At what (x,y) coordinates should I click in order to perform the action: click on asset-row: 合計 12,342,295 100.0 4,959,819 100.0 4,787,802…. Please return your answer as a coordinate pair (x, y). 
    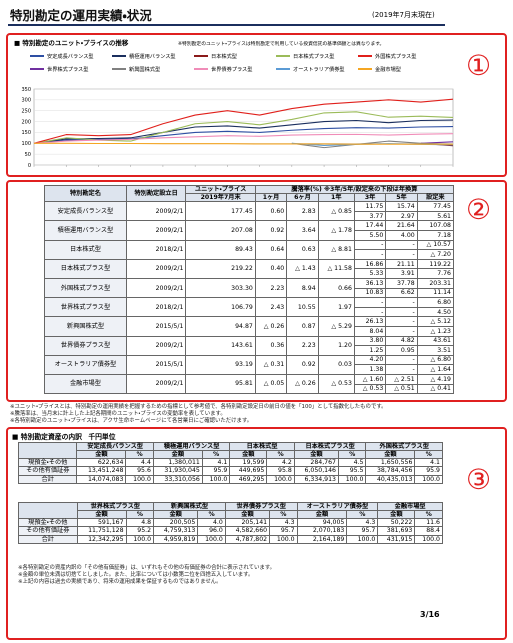
    Looking at the image, I should click on (230, 539).